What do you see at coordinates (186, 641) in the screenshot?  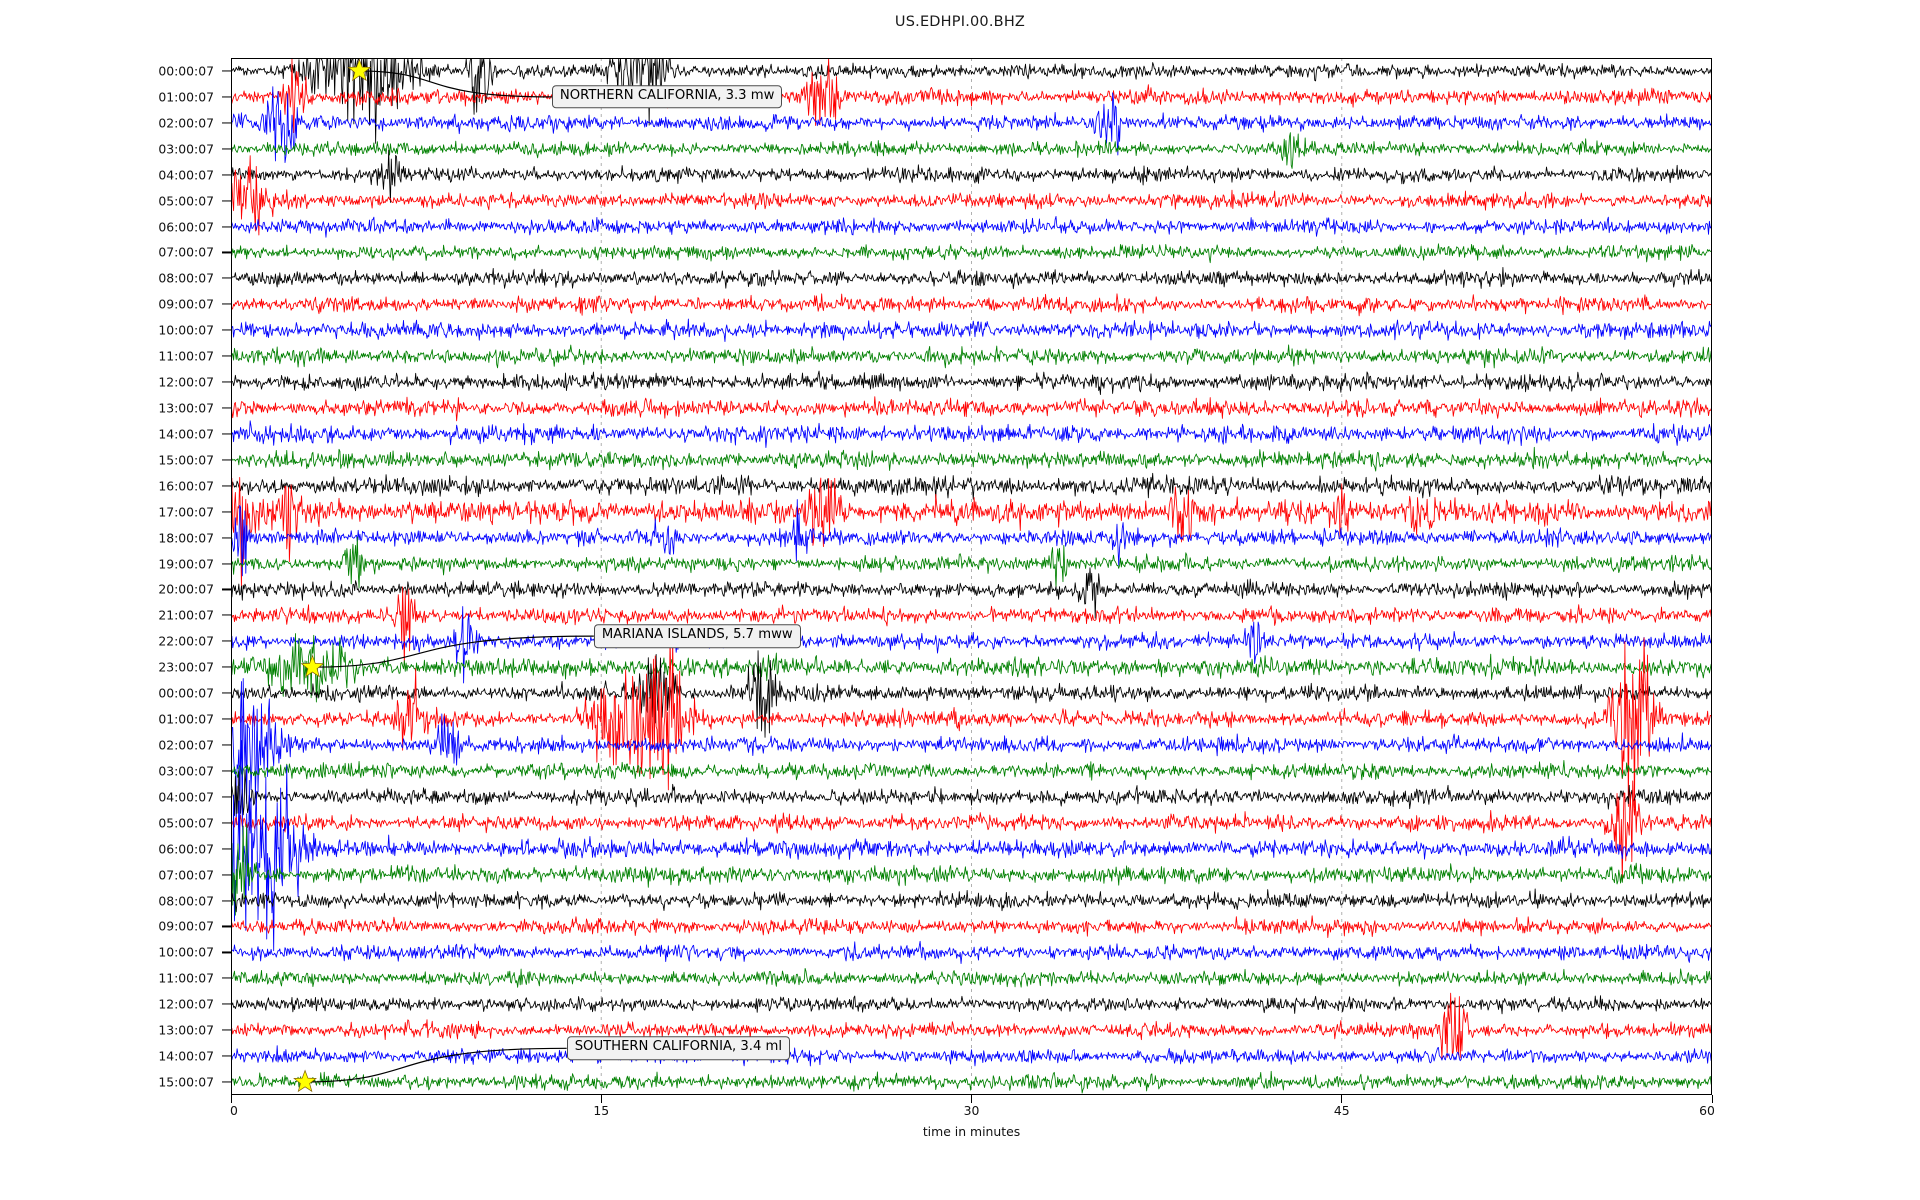 I see `y-tick-label-22: 22:00:07` at bounding box center [186, 641].